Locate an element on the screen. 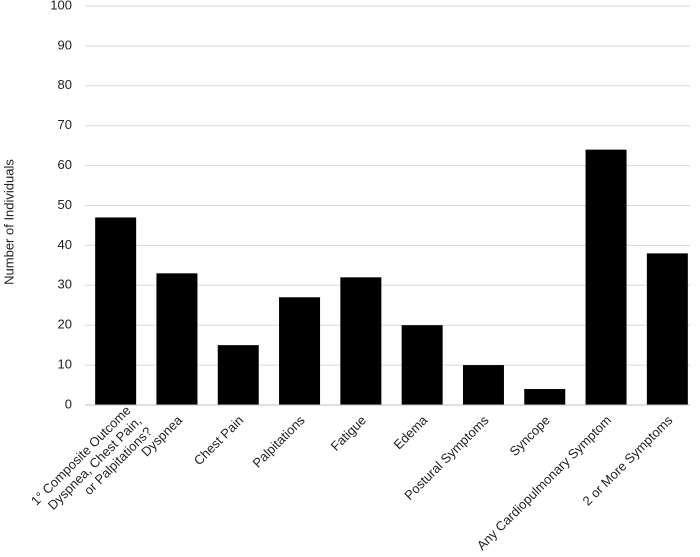 This screenshot has height=557, width=700. y-tick-label: 20 is located at coordinates (65, 324).